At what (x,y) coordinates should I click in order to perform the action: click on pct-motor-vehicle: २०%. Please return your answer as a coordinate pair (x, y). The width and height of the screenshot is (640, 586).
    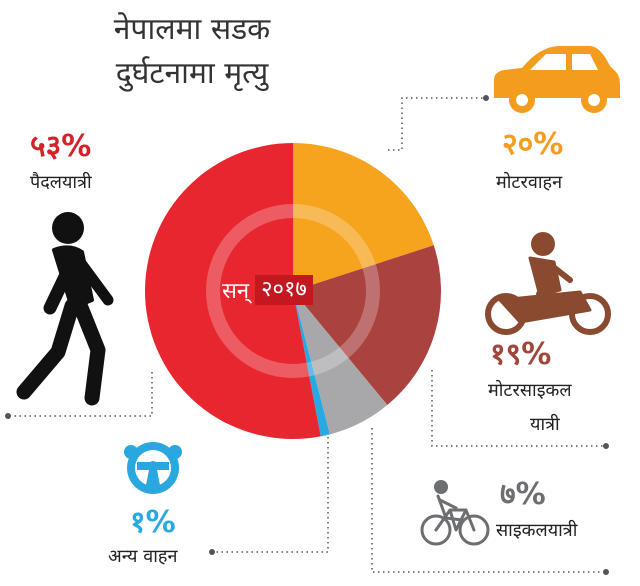
    Looking at the image, I should click on (533, 144).